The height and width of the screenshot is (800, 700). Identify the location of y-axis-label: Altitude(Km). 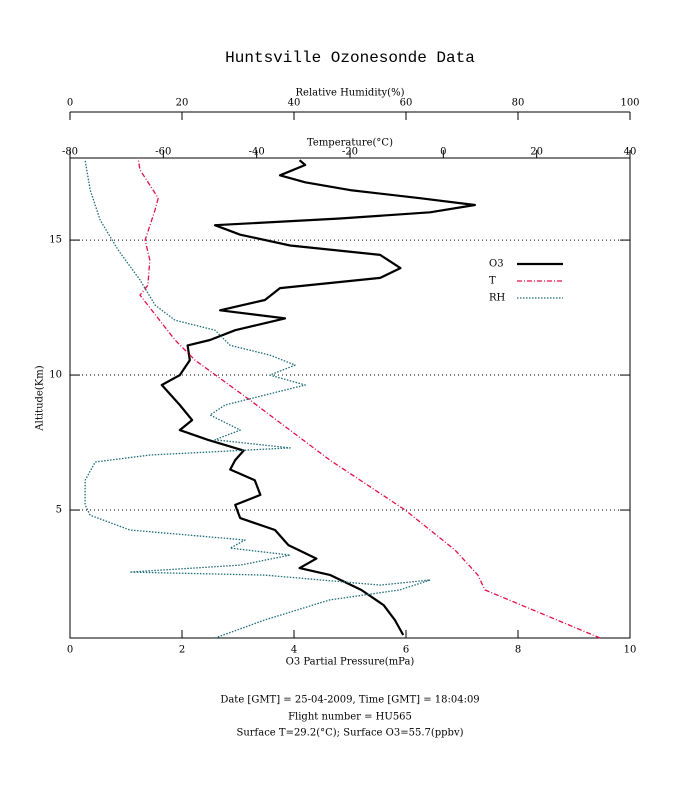
(40, 398).